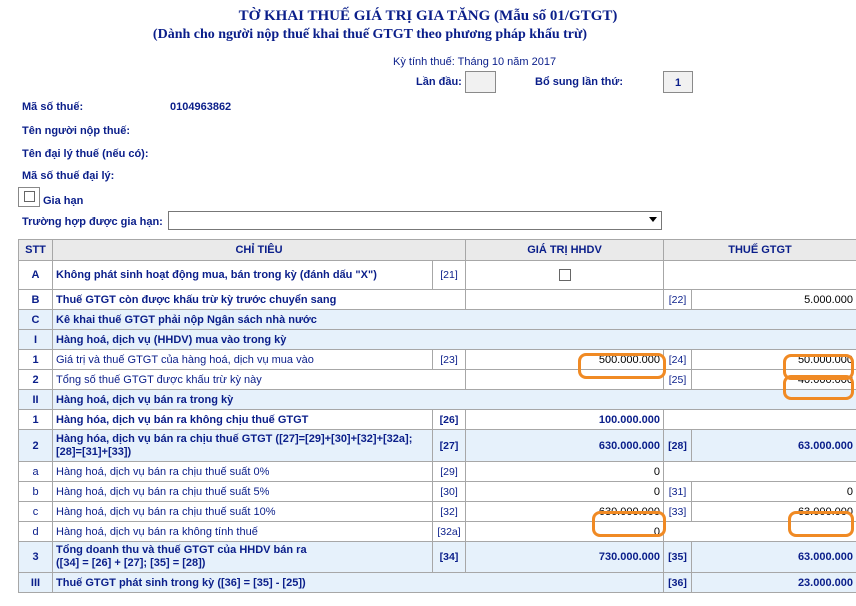 This screenshot has width=856, height=606. Describe the element at coordinates (85, 154) in the screenshot. I see `agent-label: Tên đại lý thuế (nếu có):` at that location.